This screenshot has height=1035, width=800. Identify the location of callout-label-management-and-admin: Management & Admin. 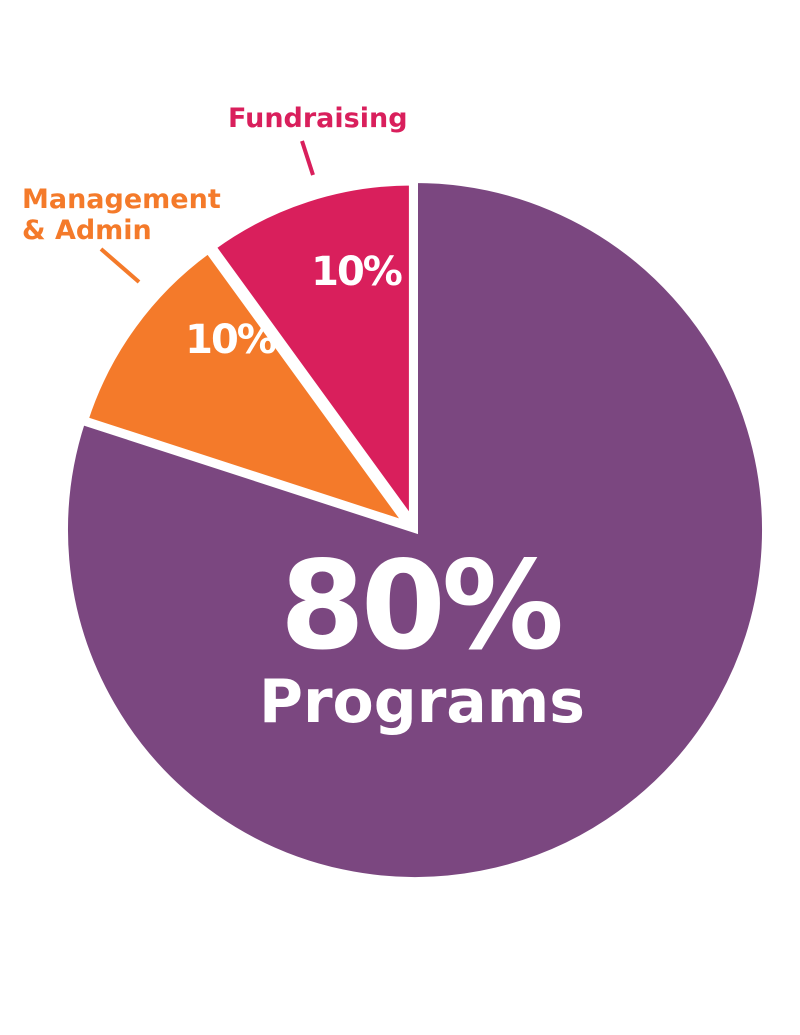
(121, 215).